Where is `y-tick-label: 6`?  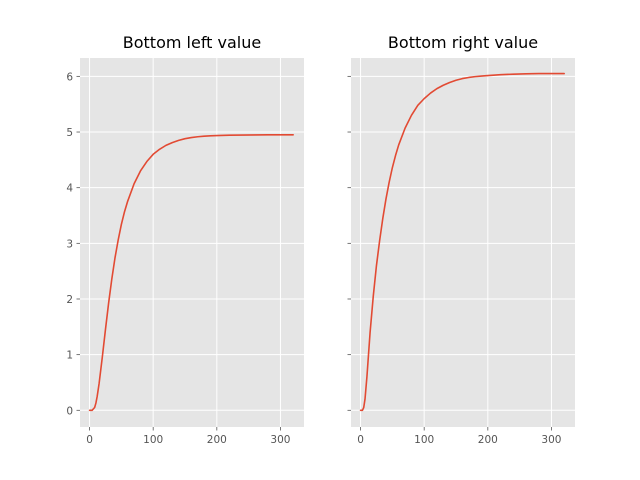 y-tick-label: 6 is located at coordinates (69, 77).